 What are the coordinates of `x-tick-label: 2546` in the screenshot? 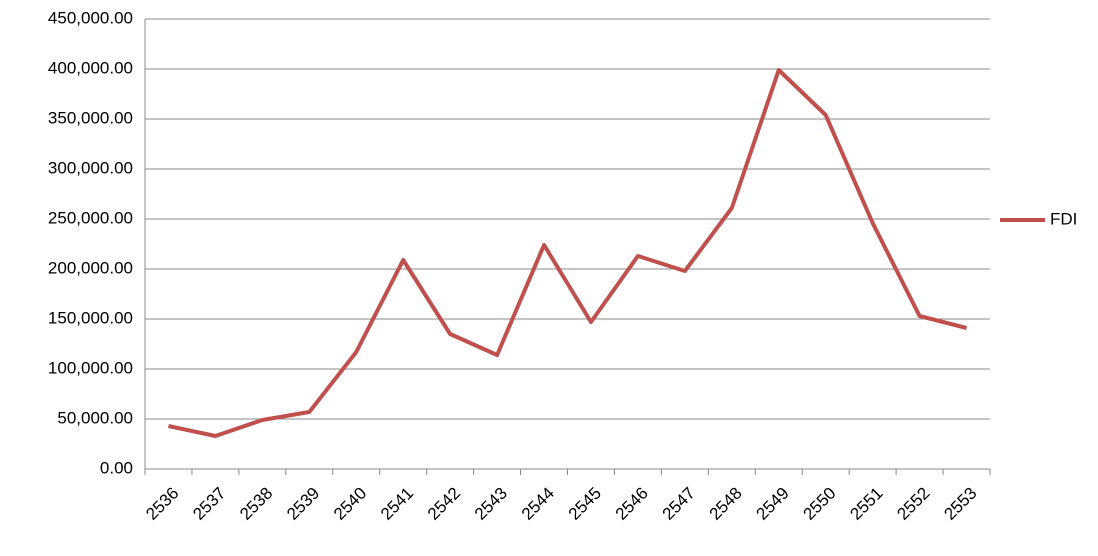 It's located at (632, 504).